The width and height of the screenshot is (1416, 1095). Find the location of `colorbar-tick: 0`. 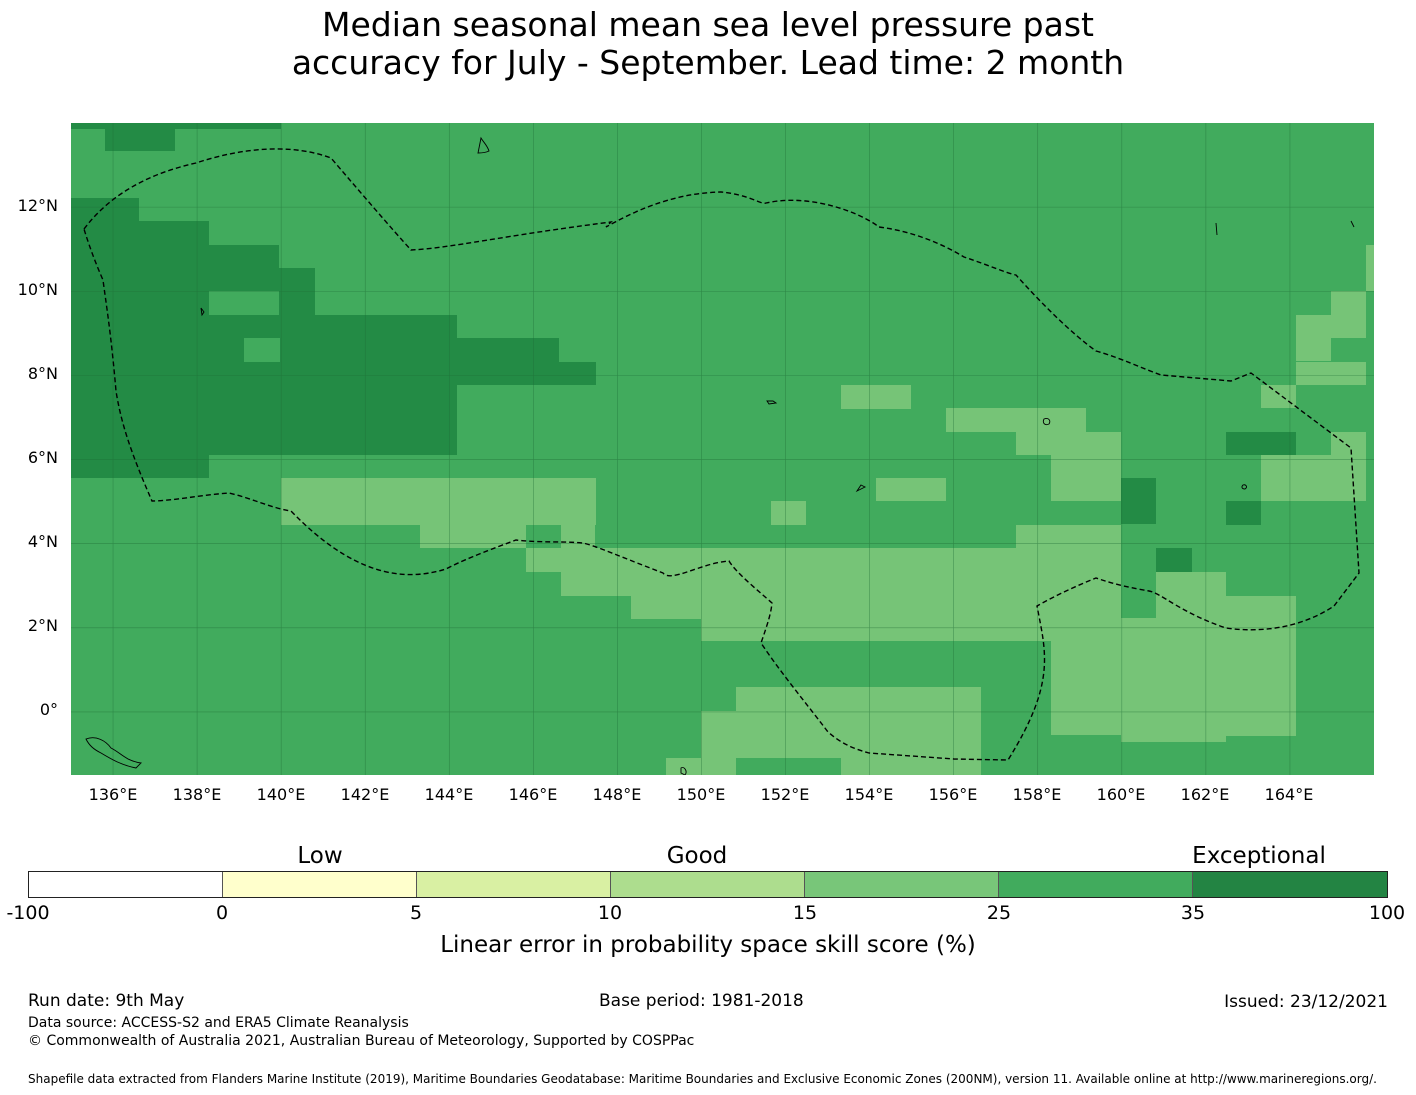

colorbar-tick: 0 is located at coordinates (222, 913).